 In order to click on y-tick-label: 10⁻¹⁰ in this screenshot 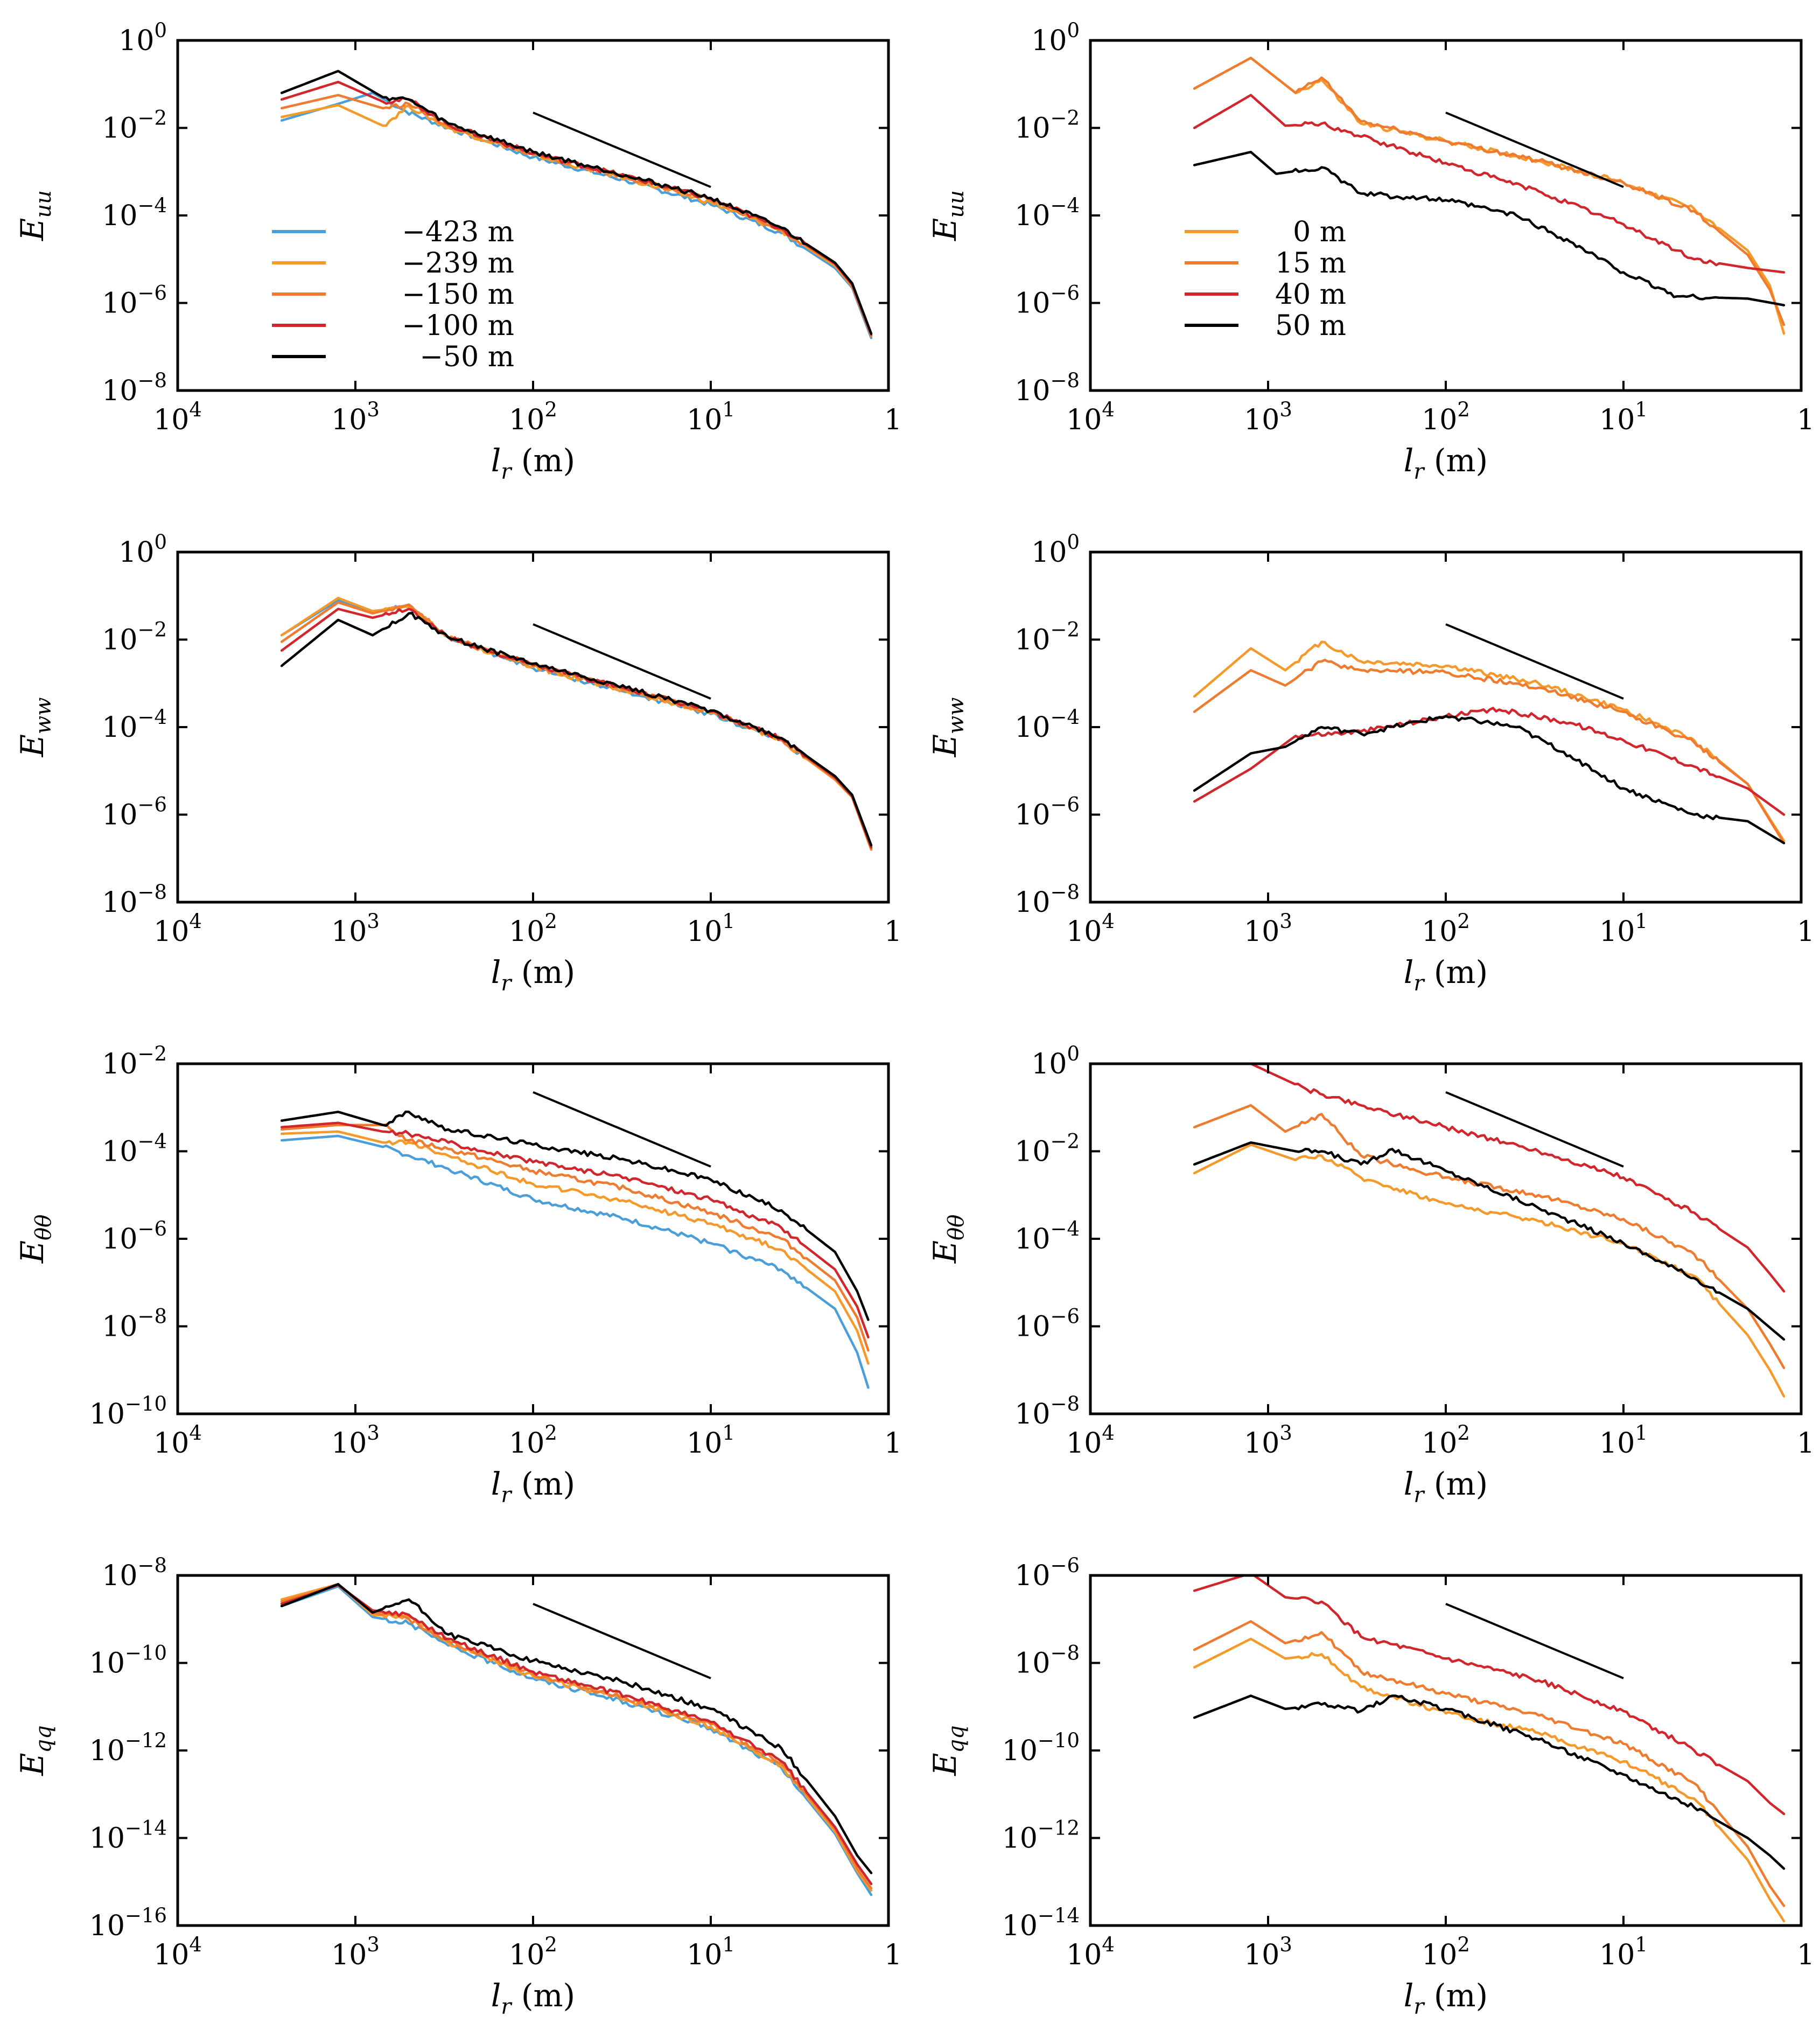, I will do `click(128, 1661)`.